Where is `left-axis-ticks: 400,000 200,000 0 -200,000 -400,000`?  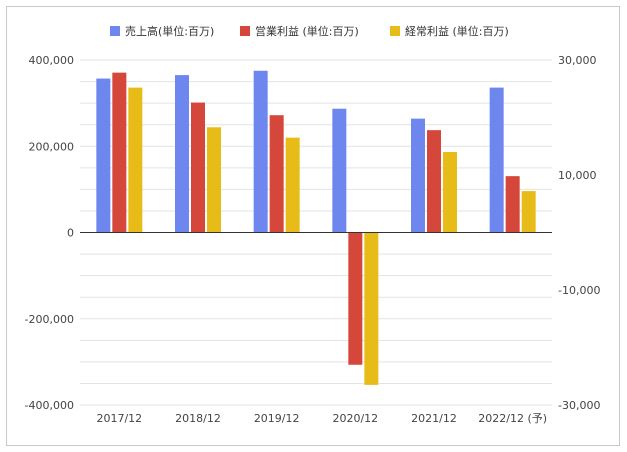
left-axis-ticks: 400,000 200,000 0 -200,000 -400,000 is located at coordinates (49, 233).